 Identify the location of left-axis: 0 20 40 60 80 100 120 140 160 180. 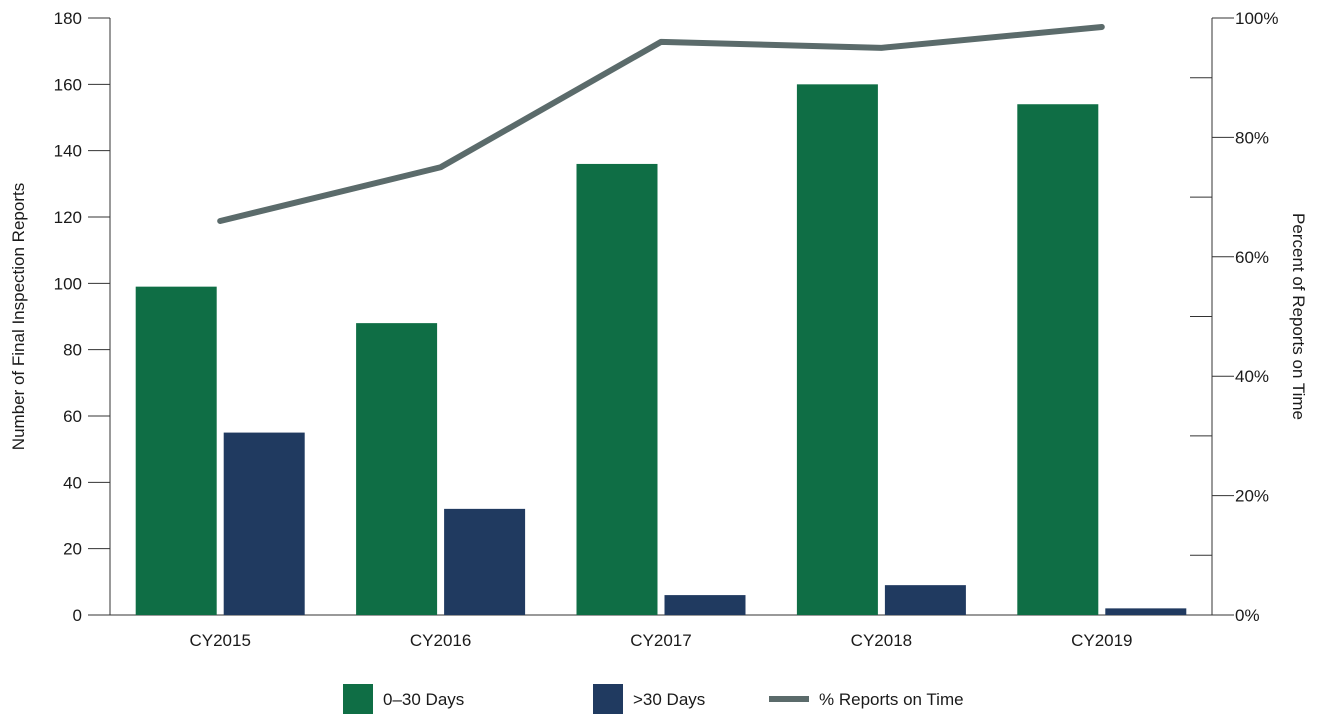
(82, 317).